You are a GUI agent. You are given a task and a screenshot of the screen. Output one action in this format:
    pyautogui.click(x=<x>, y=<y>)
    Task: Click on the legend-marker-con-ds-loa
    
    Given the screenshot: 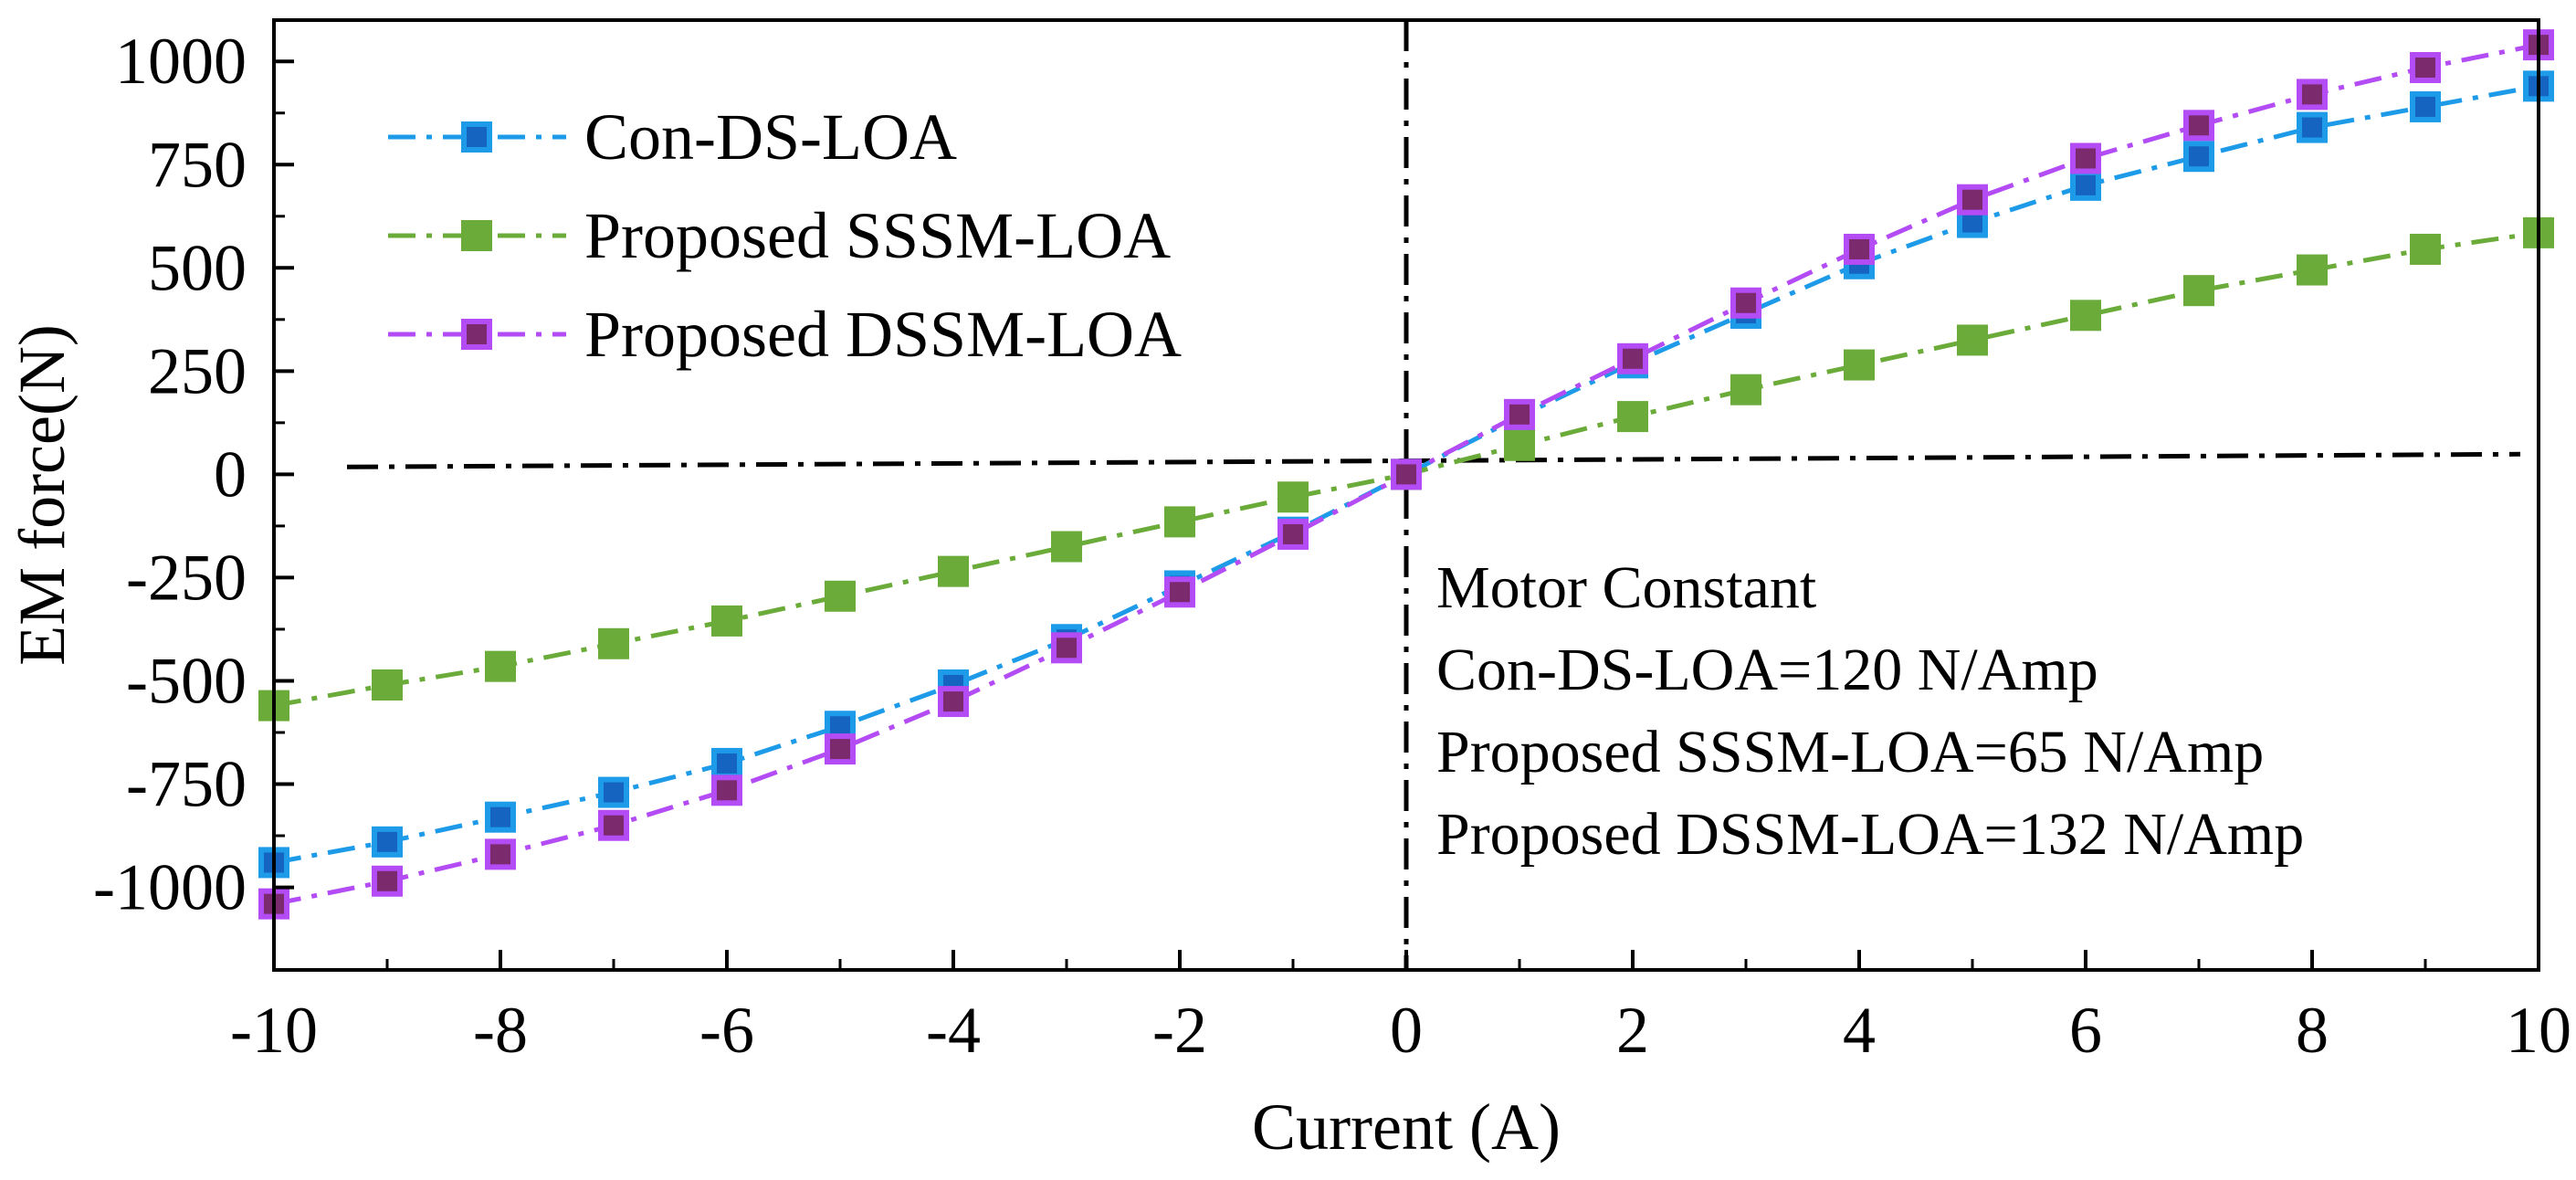 What is the action you would take?
    pyautogui.click(x=476, y=137)
    